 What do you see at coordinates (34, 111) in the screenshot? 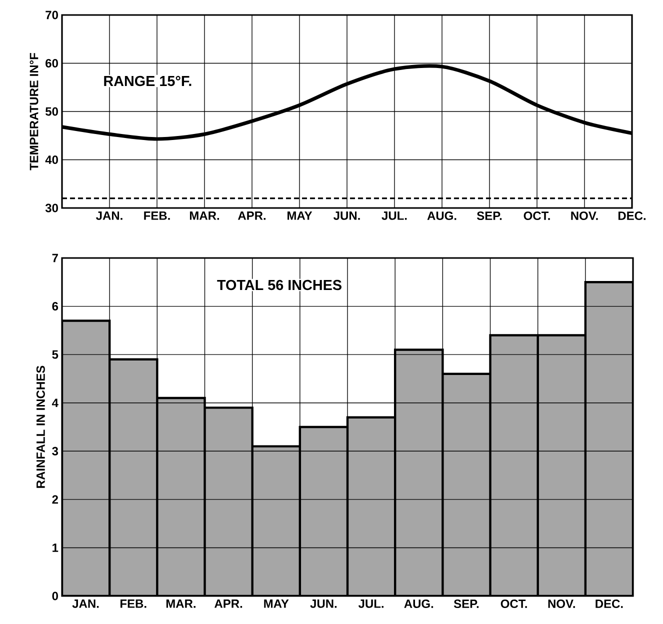
I see `y-axis-title: TEMPERATURE IN°F` at bounding box center [34, 111].